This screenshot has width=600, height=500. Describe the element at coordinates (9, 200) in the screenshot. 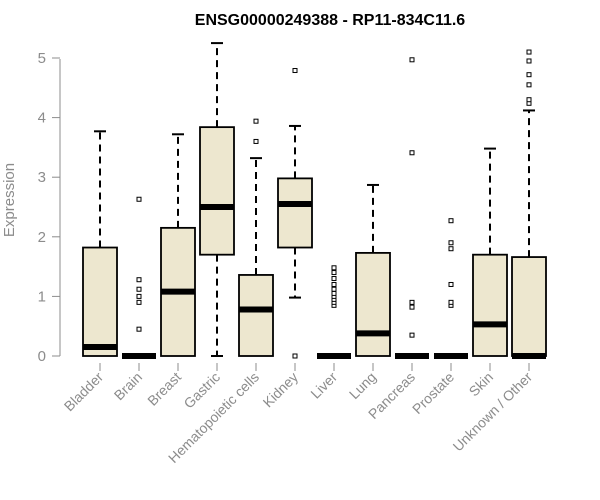

I see `y-axis-label: Expression` at that location.